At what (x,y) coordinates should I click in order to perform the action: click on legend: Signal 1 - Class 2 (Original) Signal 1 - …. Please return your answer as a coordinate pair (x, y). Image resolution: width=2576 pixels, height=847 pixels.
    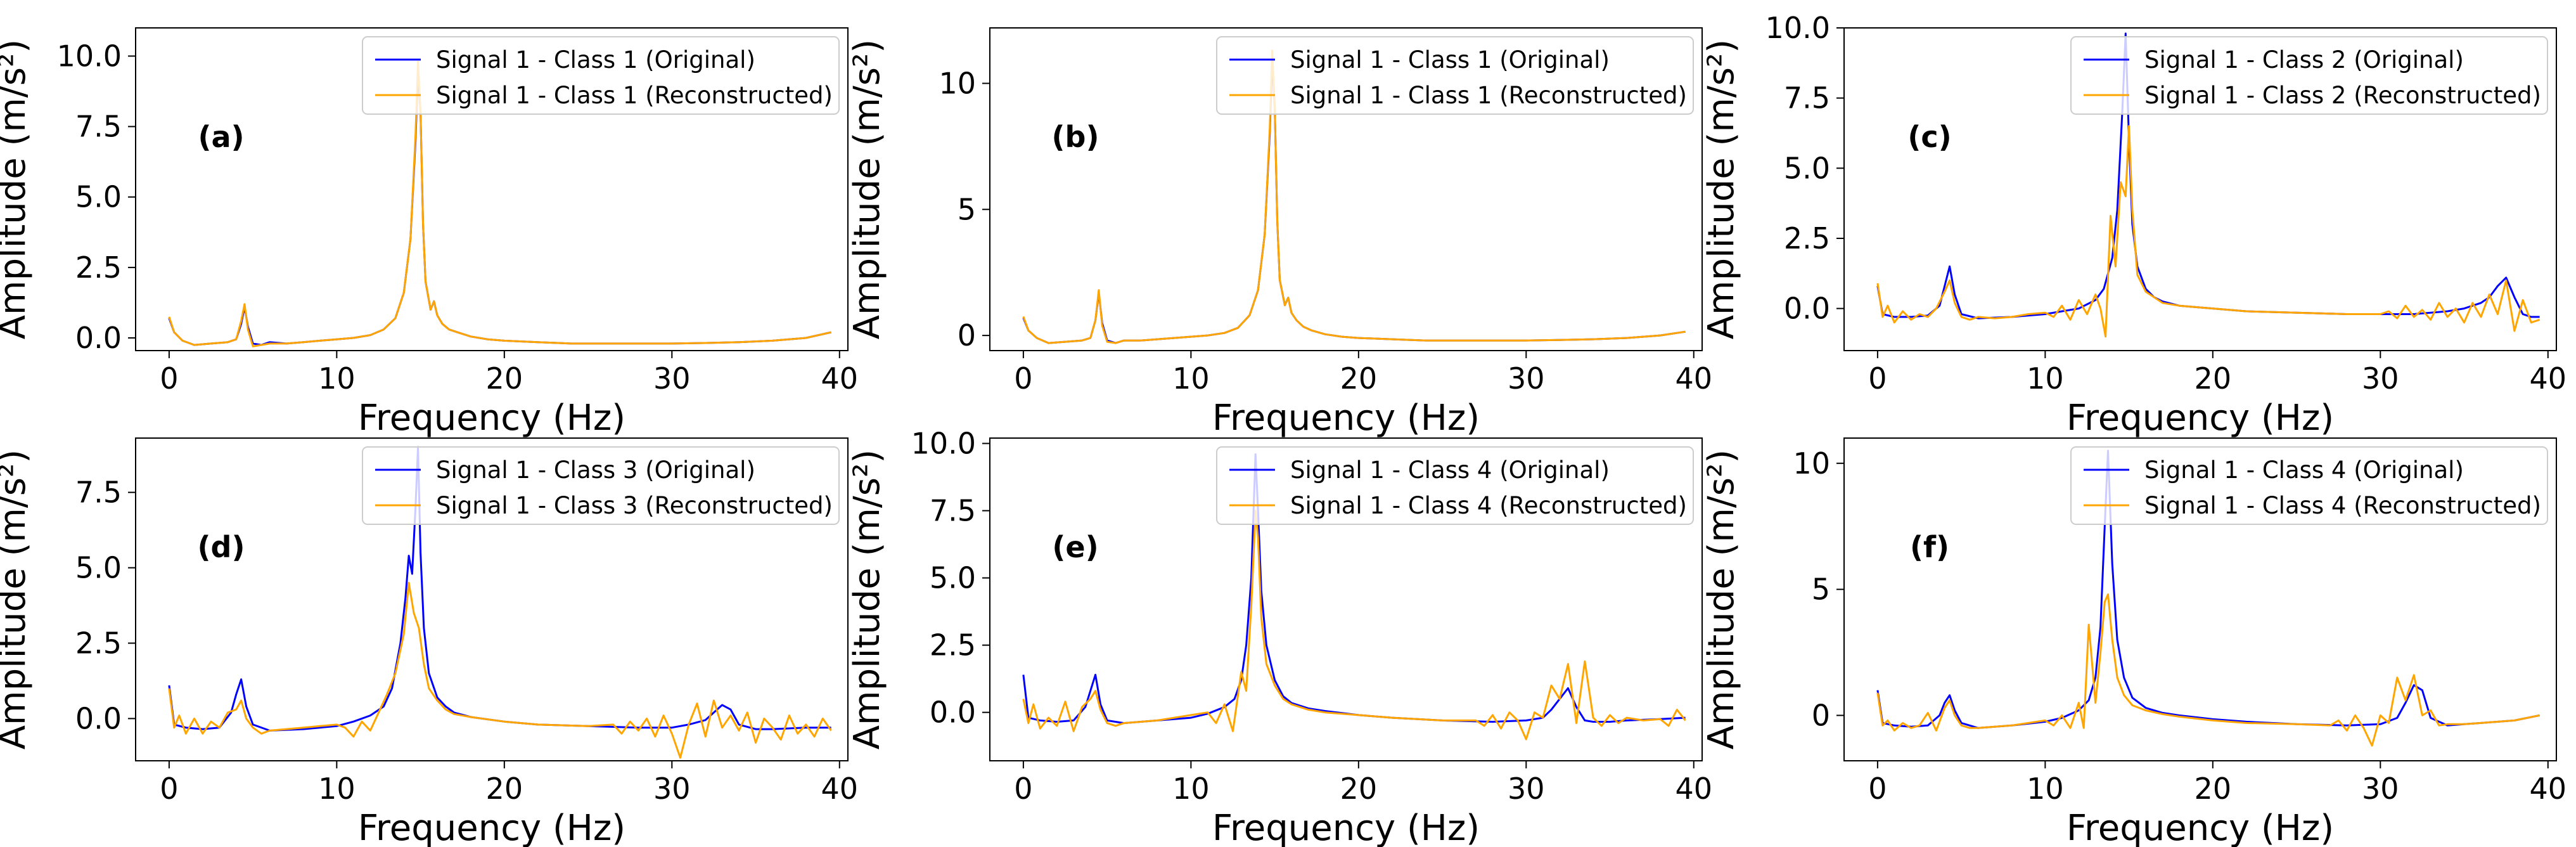
    Looking at the image, I should click on (2309, 75).